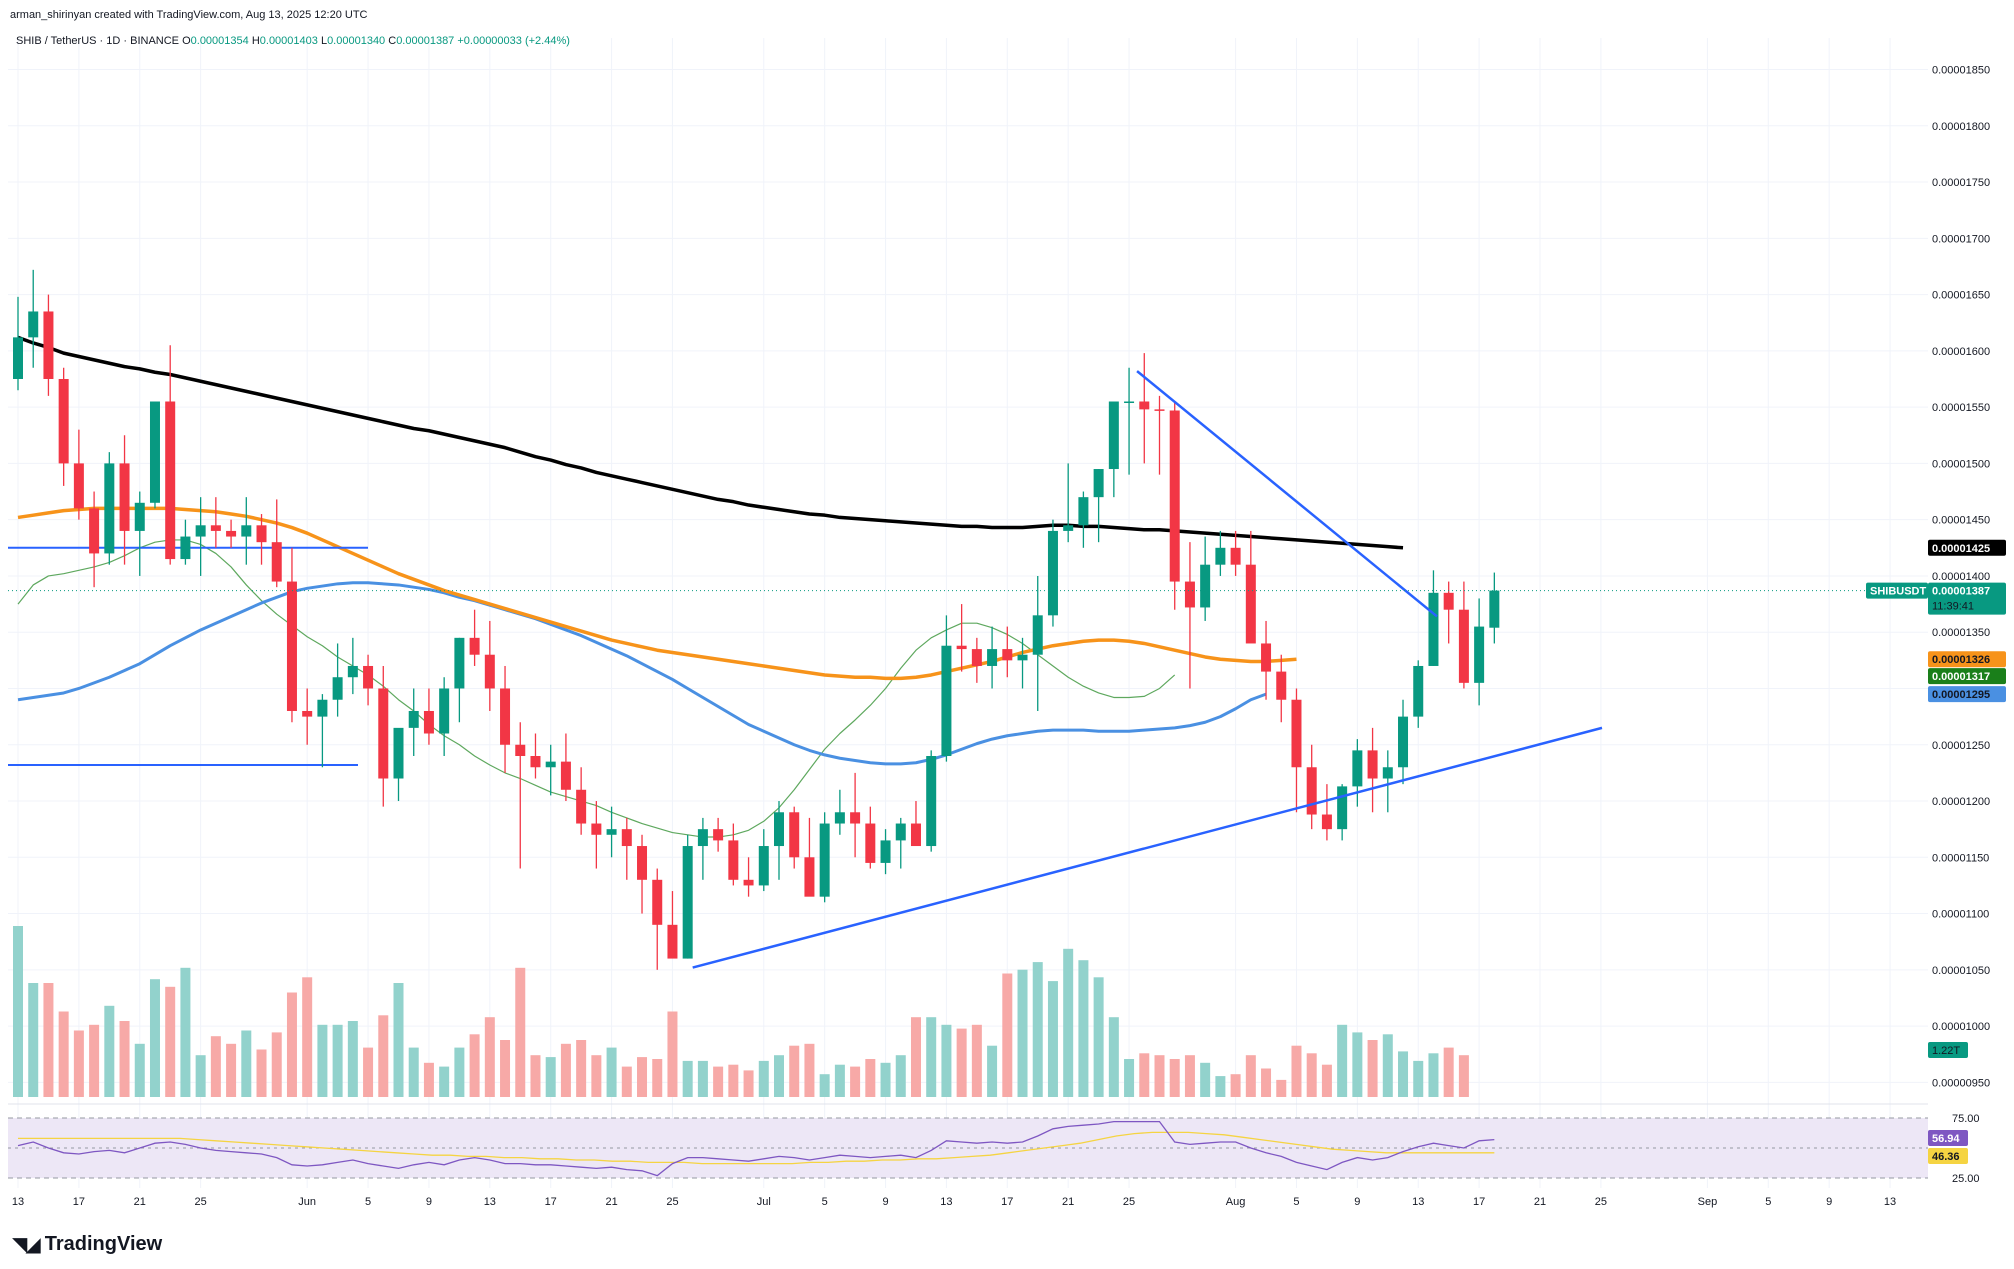 The width and height of the screenshot is (2014, 1269). Describe the element at coordinates (885, 1202) in the screenshot. I see `x-tick-13: 9` at that location.